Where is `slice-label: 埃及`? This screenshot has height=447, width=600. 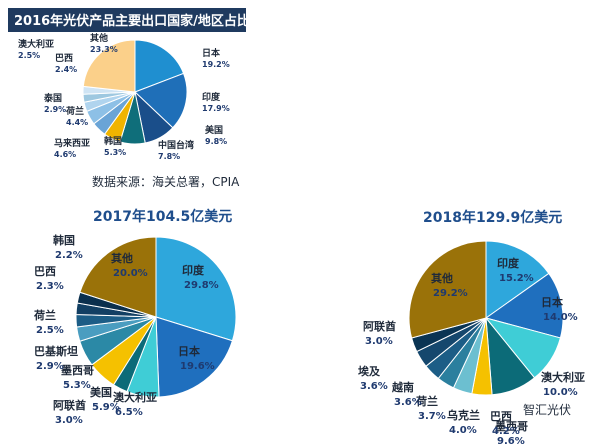
slice-label: 埃及 is located at coordinates (369, 371).